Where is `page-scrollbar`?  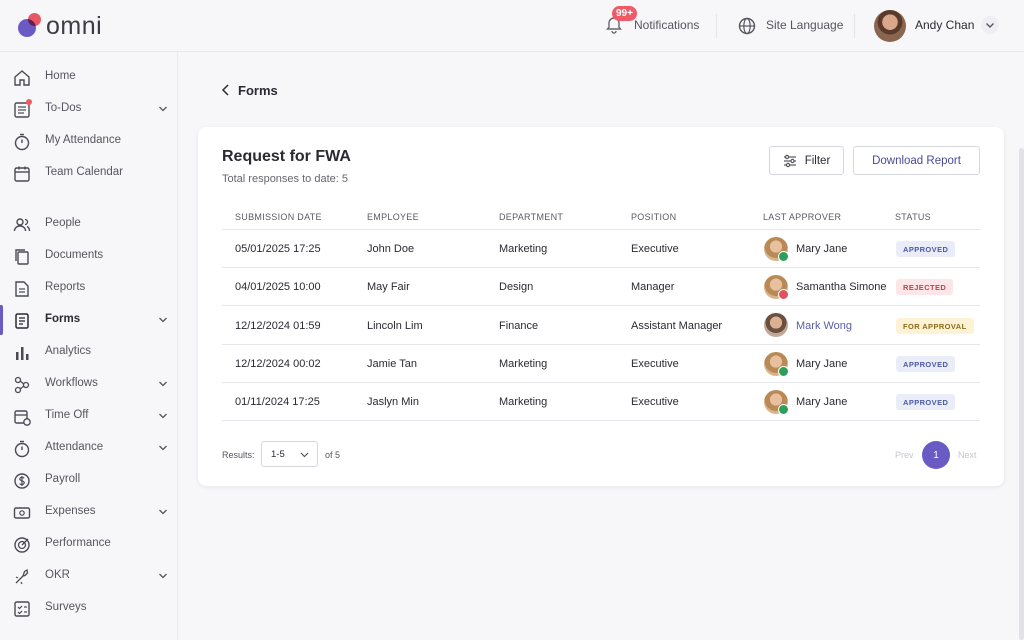
page-scrollbar is located at coordinates (1021, 394).